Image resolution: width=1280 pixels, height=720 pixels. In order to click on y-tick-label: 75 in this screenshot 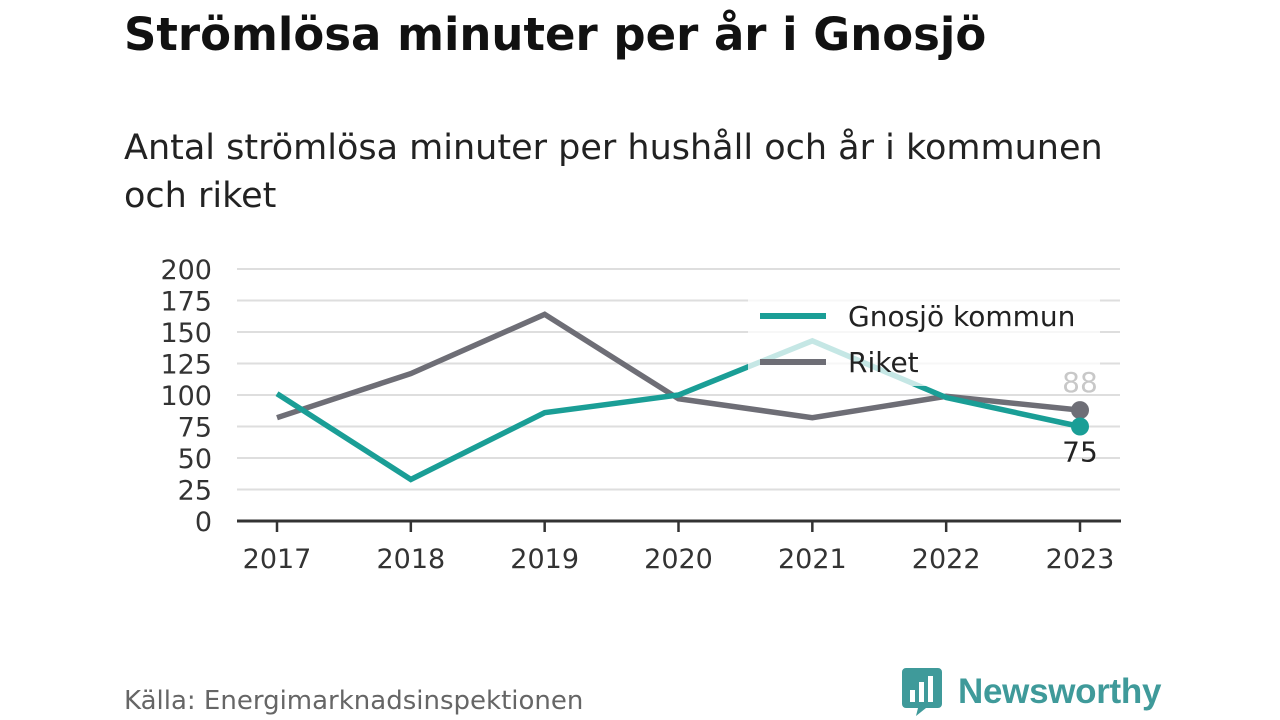, I will do `click(195, 428)`.